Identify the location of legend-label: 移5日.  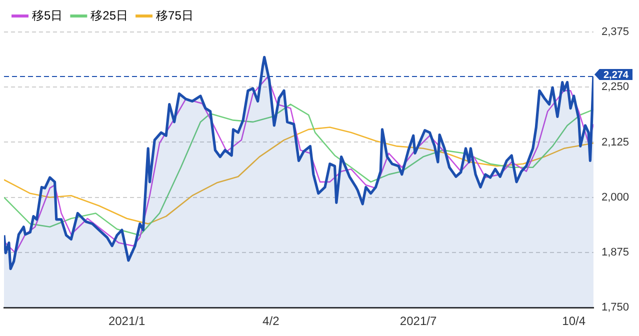
(47, 15).